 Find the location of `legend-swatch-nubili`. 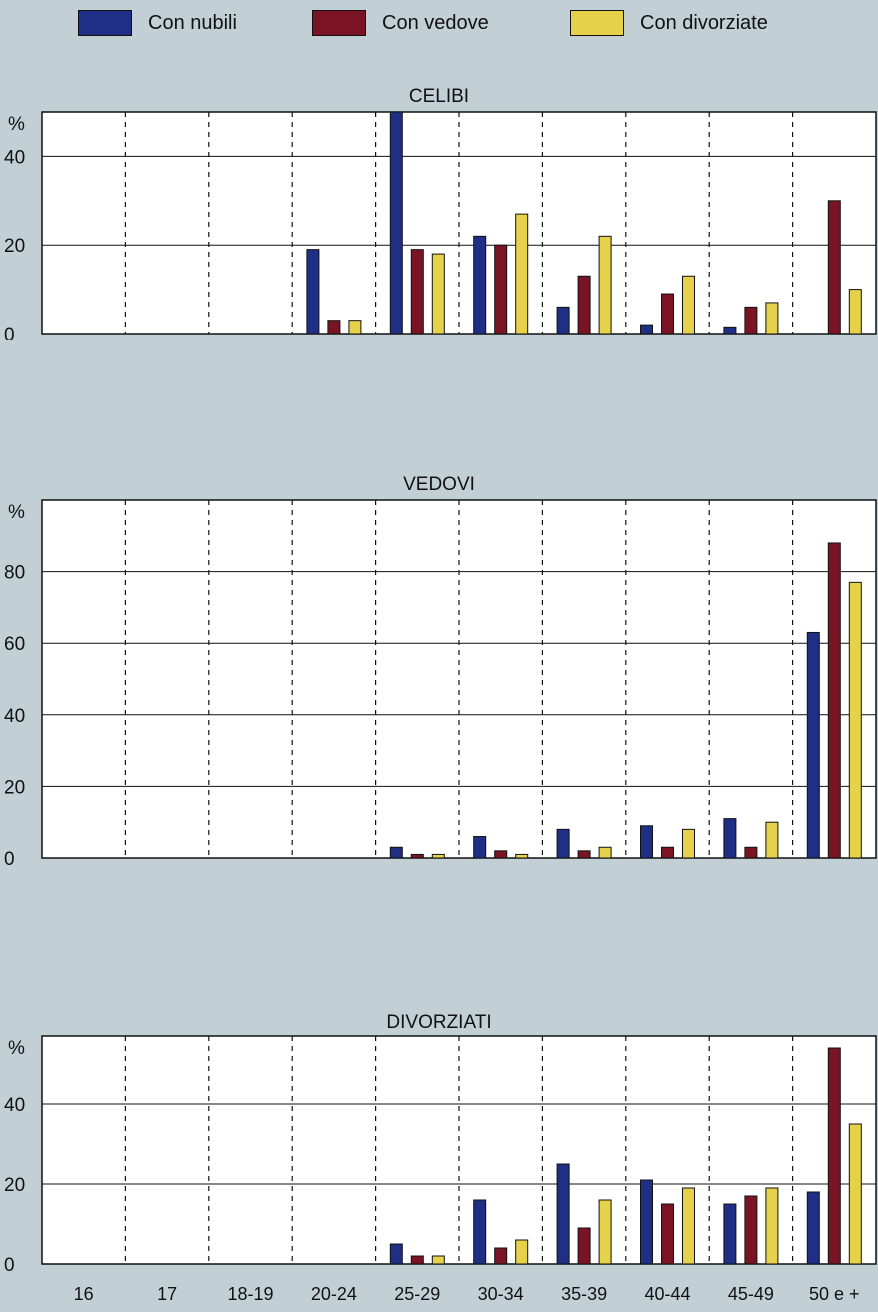

legend-swatch-nubili is located at coordinates (105, 23).